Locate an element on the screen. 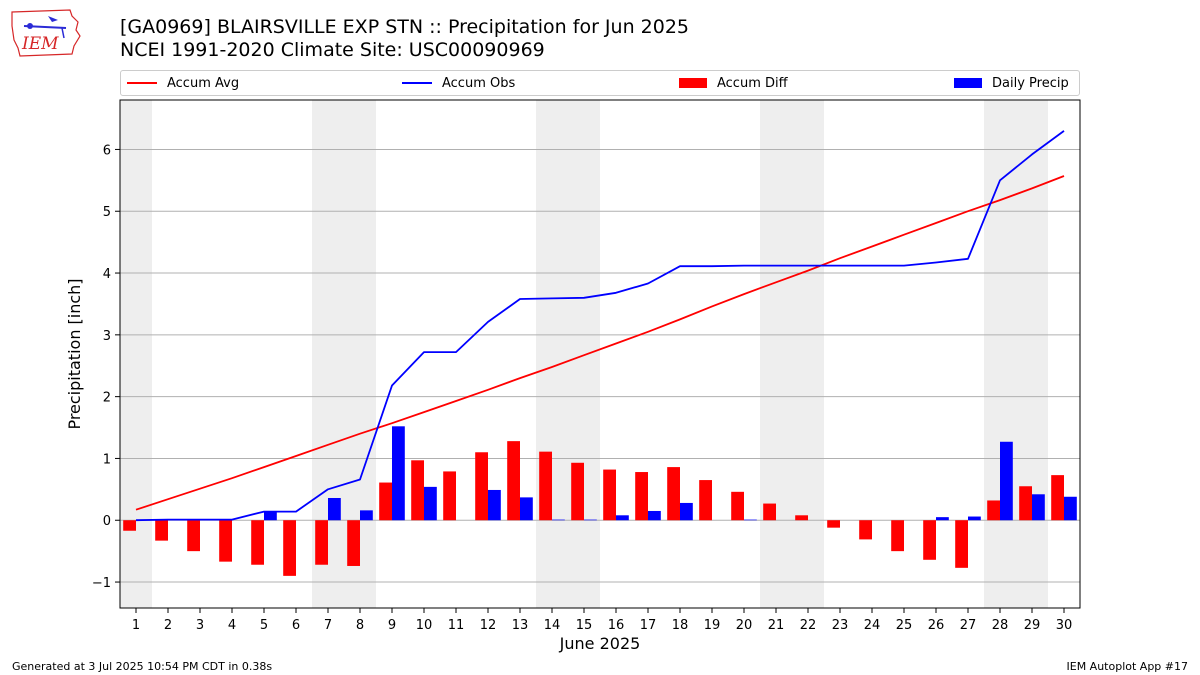 Image resolution: width=1200 pixels, height=675 pixels. x-tick-label: 19 is located at coordinates (712, 625).